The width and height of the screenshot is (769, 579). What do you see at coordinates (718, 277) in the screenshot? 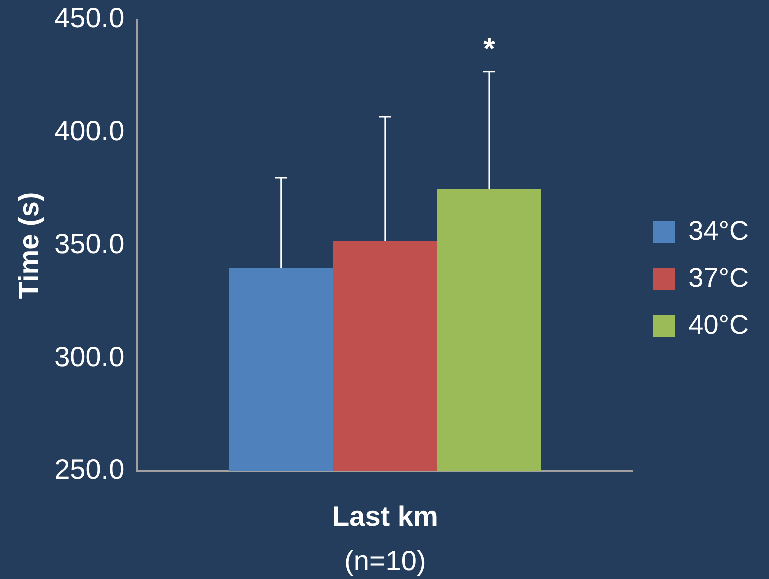
I see `legend-label: 37°C` at bounding box center [718, 277].